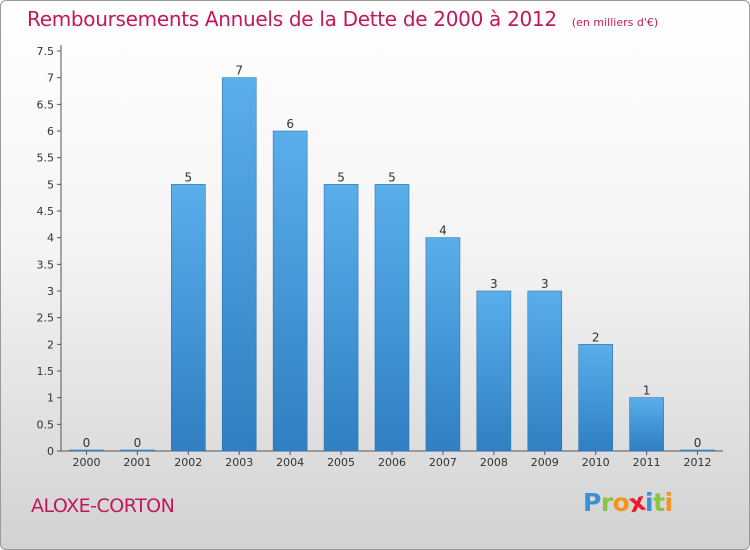 The width and height of the screenshot is (750, 550). What do you see at coordinates (50, 344) in the screenshot?
I see `y-tick-label: 2` at bounding box center [50, 344].